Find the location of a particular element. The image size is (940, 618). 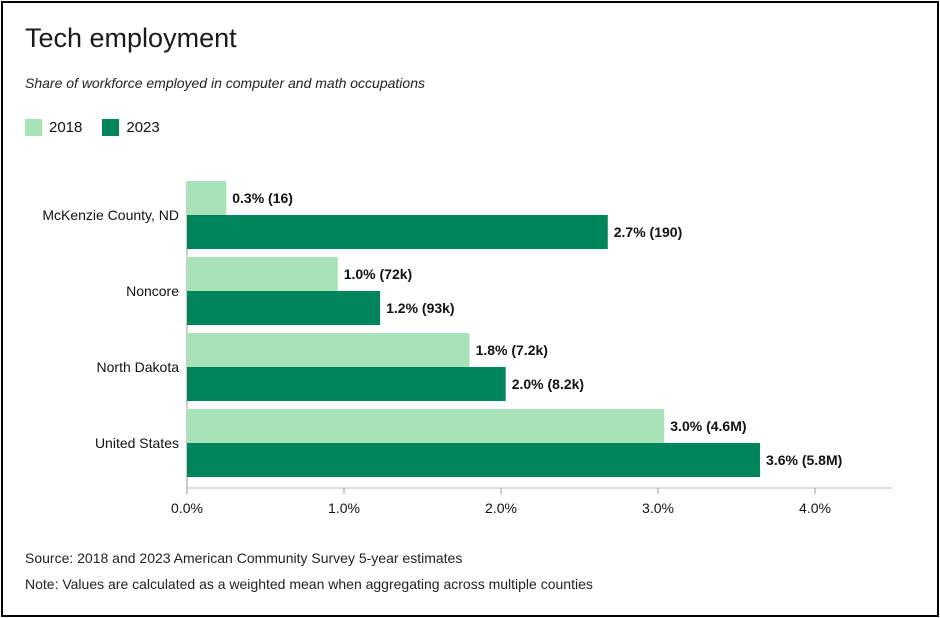

data-label: 2.0% (8.2k) is located at coordinates (548, 384).